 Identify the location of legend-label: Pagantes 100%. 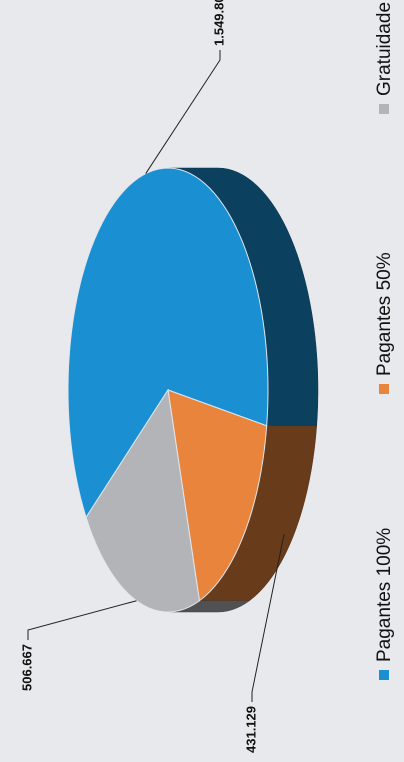
(384, 595).